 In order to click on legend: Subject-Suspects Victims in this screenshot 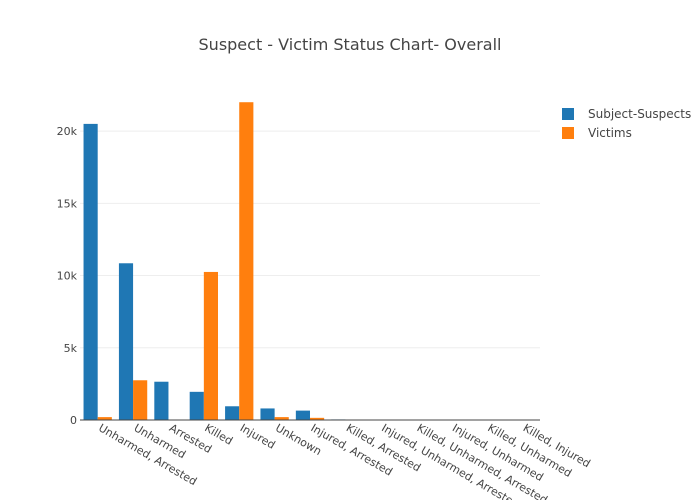, I will do `click(626, 123)`.